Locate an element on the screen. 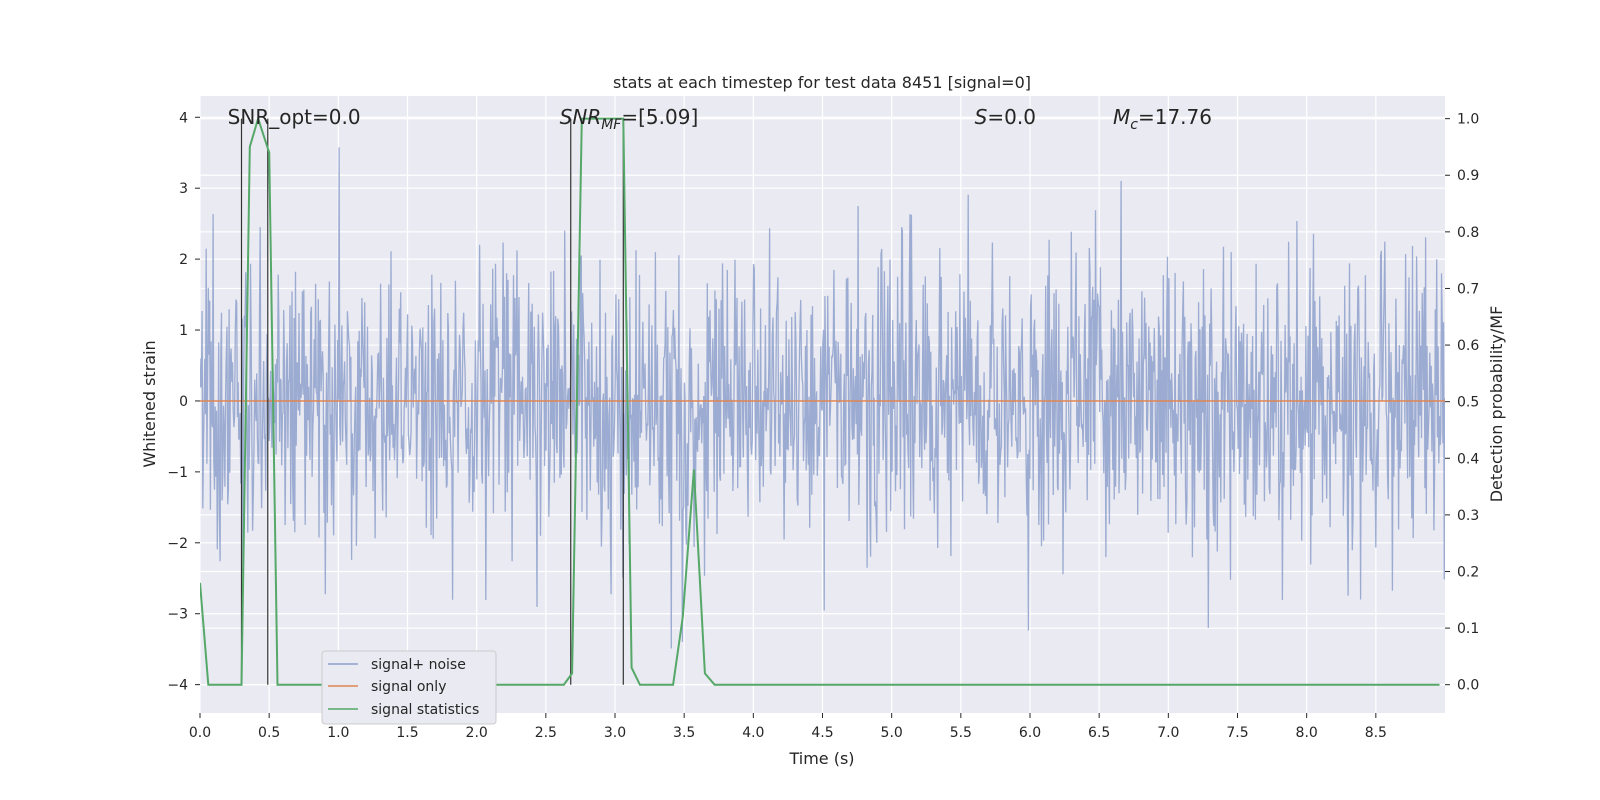 This screenshot has height=800, width=1600. annotation-2: S=0.0 is located at coordinates (1005, 117).